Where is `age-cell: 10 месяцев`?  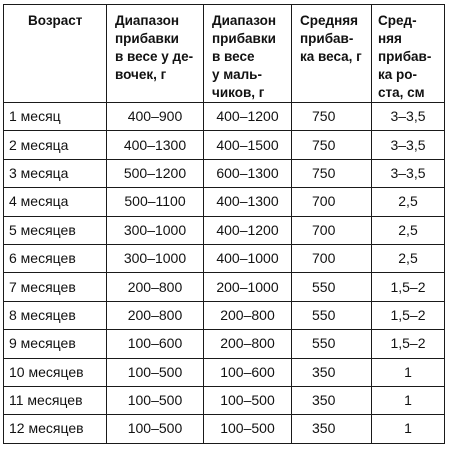 age-cell: 10 месяцев is located at coordinates (55, 372).